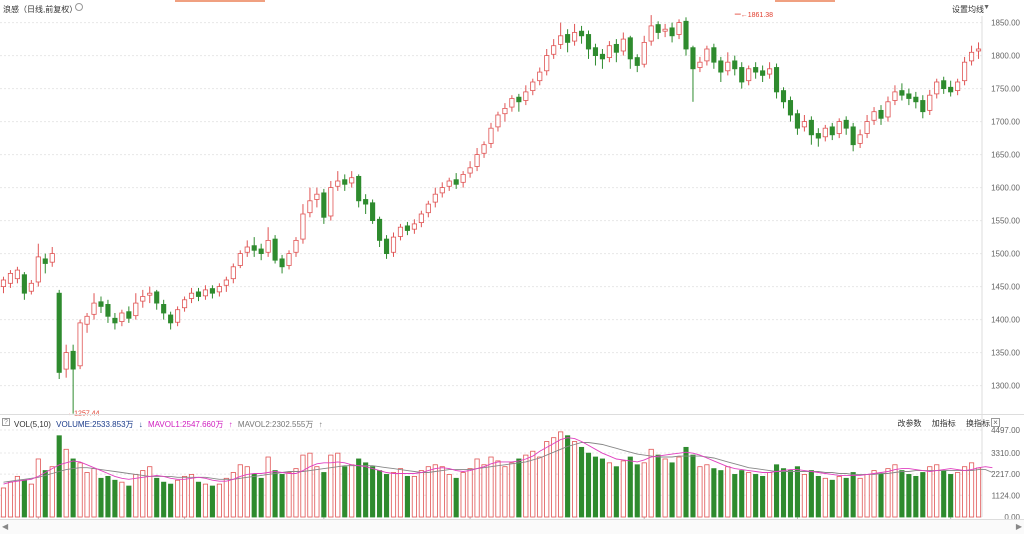 Image resolution: width=1024 pixels, height=534 pixels. Describe the element at coordinates (1005, 23) in the screenshot. I see `price-tick-label: 1850.00` at that location.